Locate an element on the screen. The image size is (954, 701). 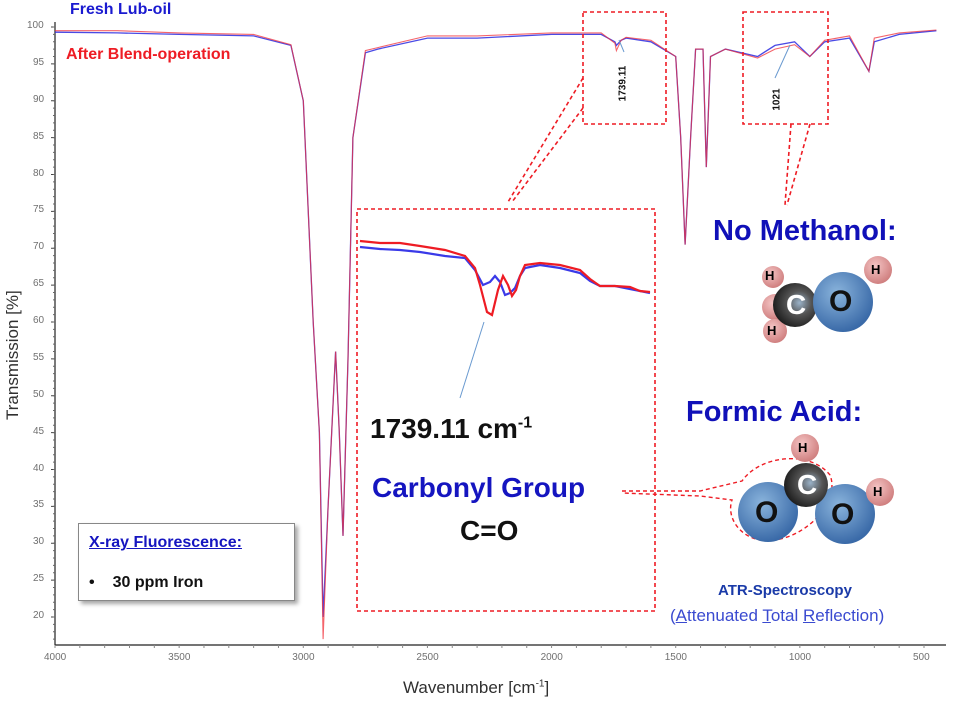
no-methanol-title: No Methanol: is located at coordinates (805, 231).